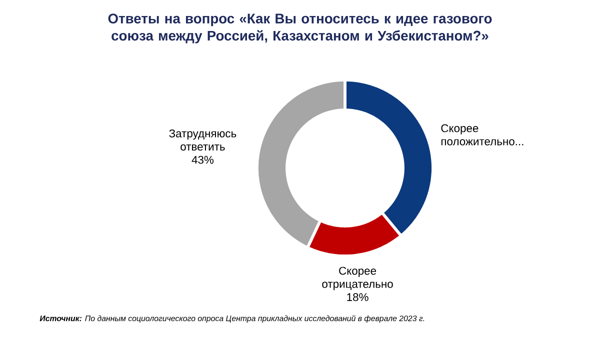 The width and height of the screenshot is (600, 337). Describe the element at coordinates (202, 140) in the screenshot. I see `slice-label: Затрудняюсь ответить` at that location.